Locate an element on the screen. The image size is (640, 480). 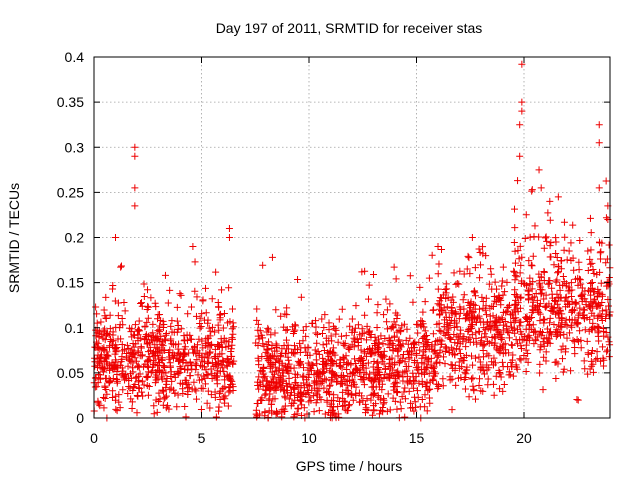
y-tick-label: 0.05 is located at coordinates (70, 373).